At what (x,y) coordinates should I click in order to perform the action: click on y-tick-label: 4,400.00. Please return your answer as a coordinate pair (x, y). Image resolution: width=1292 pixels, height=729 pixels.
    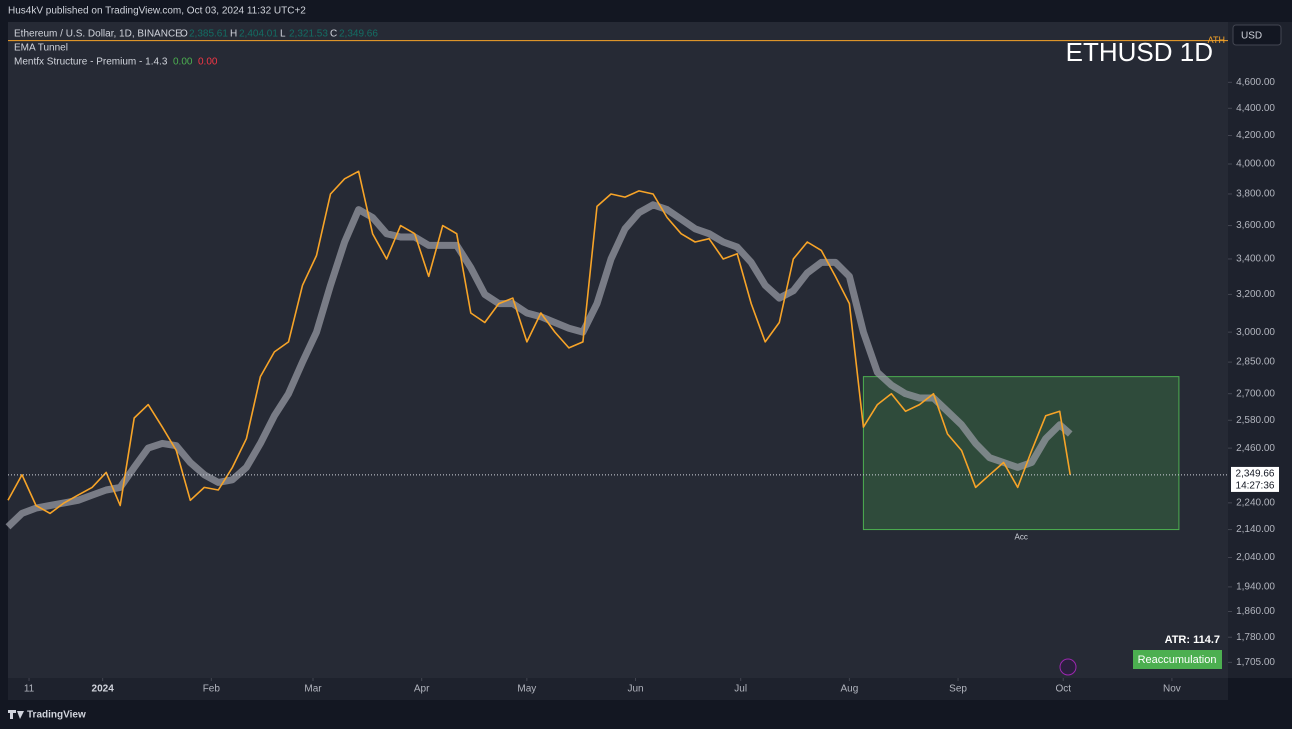
    Looking at the image, I should click on (1255, 108).